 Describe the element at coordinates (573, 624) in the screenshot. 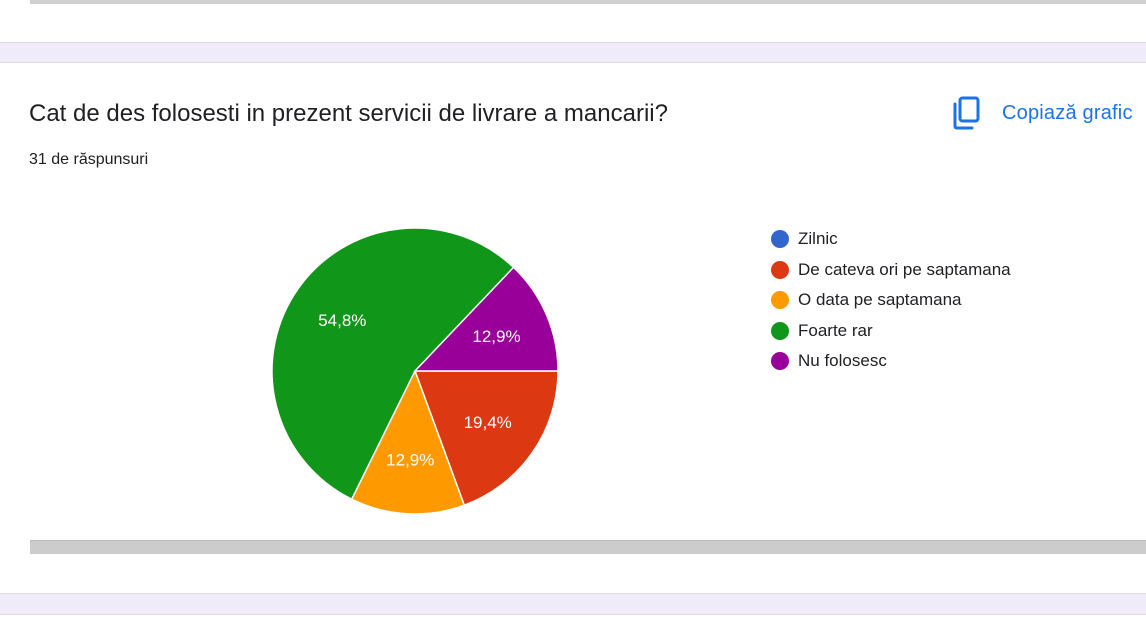

I see `next-card` at that location.